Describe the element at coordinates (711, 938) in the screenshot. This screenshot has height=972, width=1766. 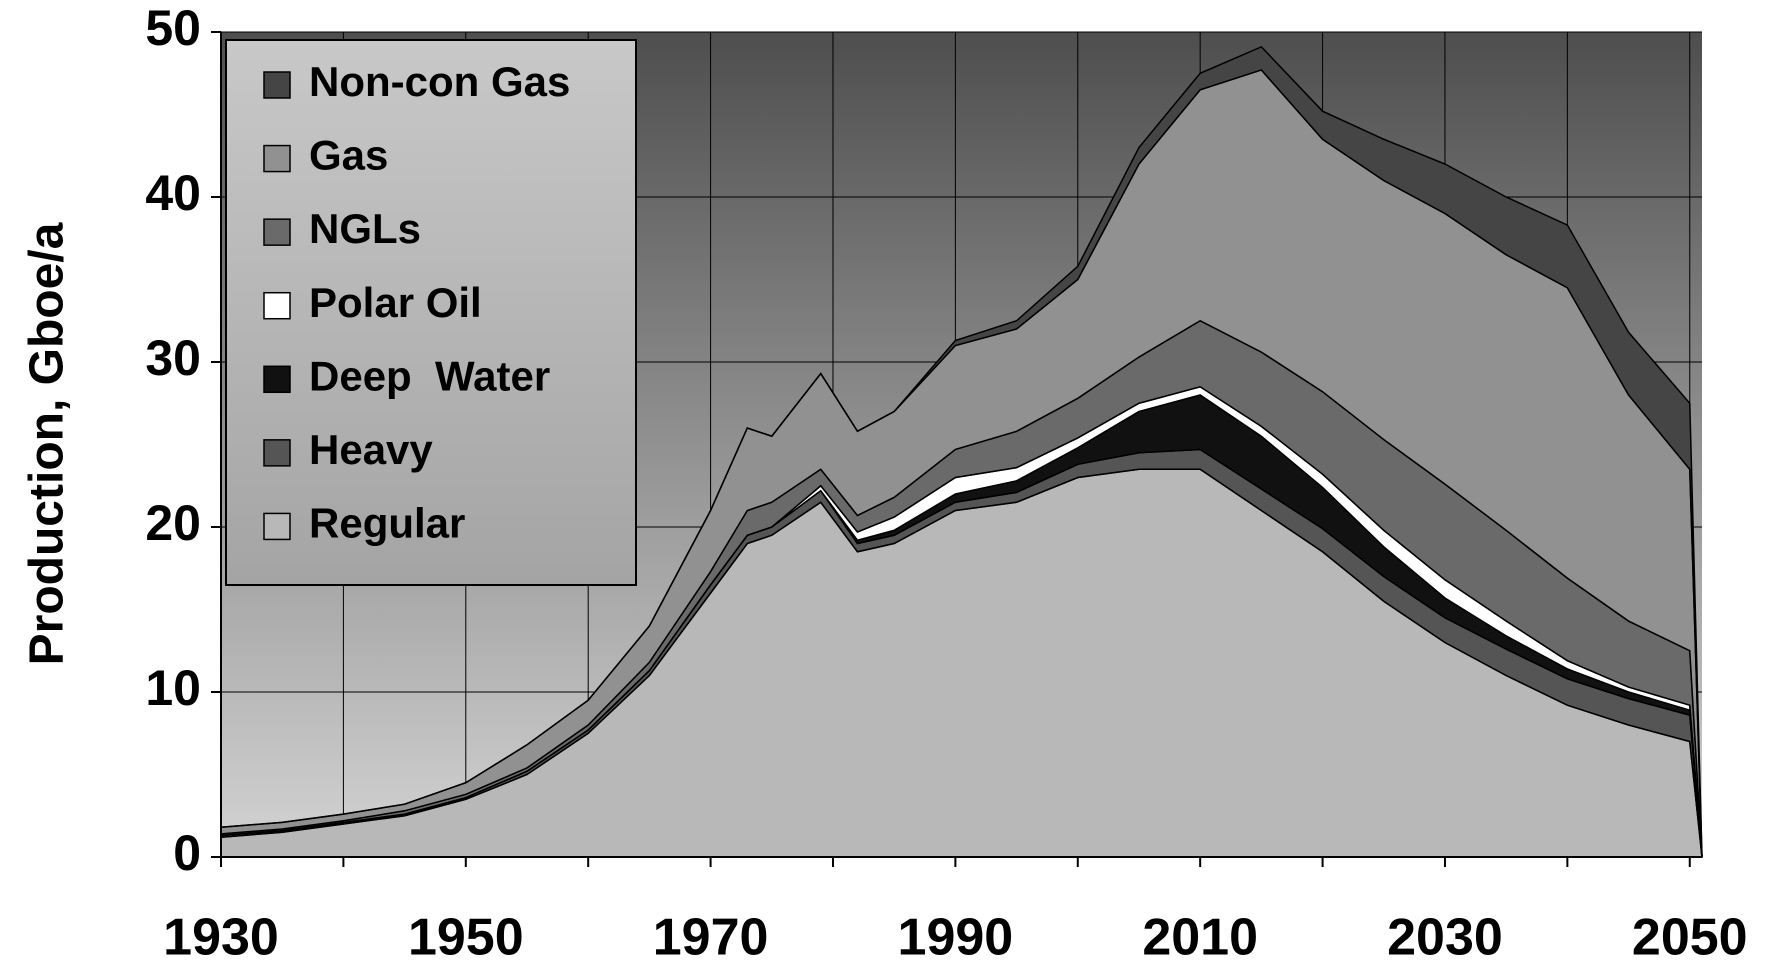
I see `x-tick-label: 1970` at that location.